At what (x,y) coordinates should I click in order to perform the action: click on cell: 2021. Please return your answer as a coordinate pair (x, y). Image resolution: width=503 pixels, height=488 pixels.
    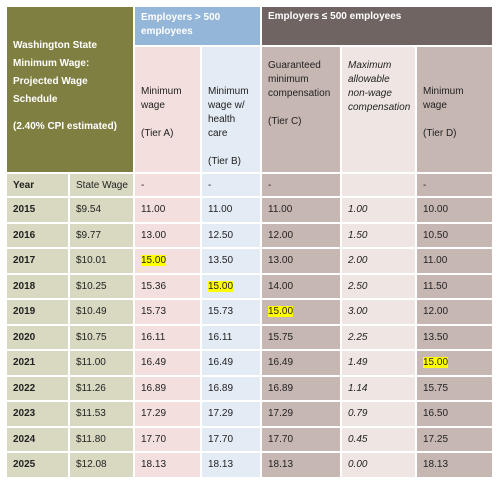
    Looking at the image, I should click on (37, 363).